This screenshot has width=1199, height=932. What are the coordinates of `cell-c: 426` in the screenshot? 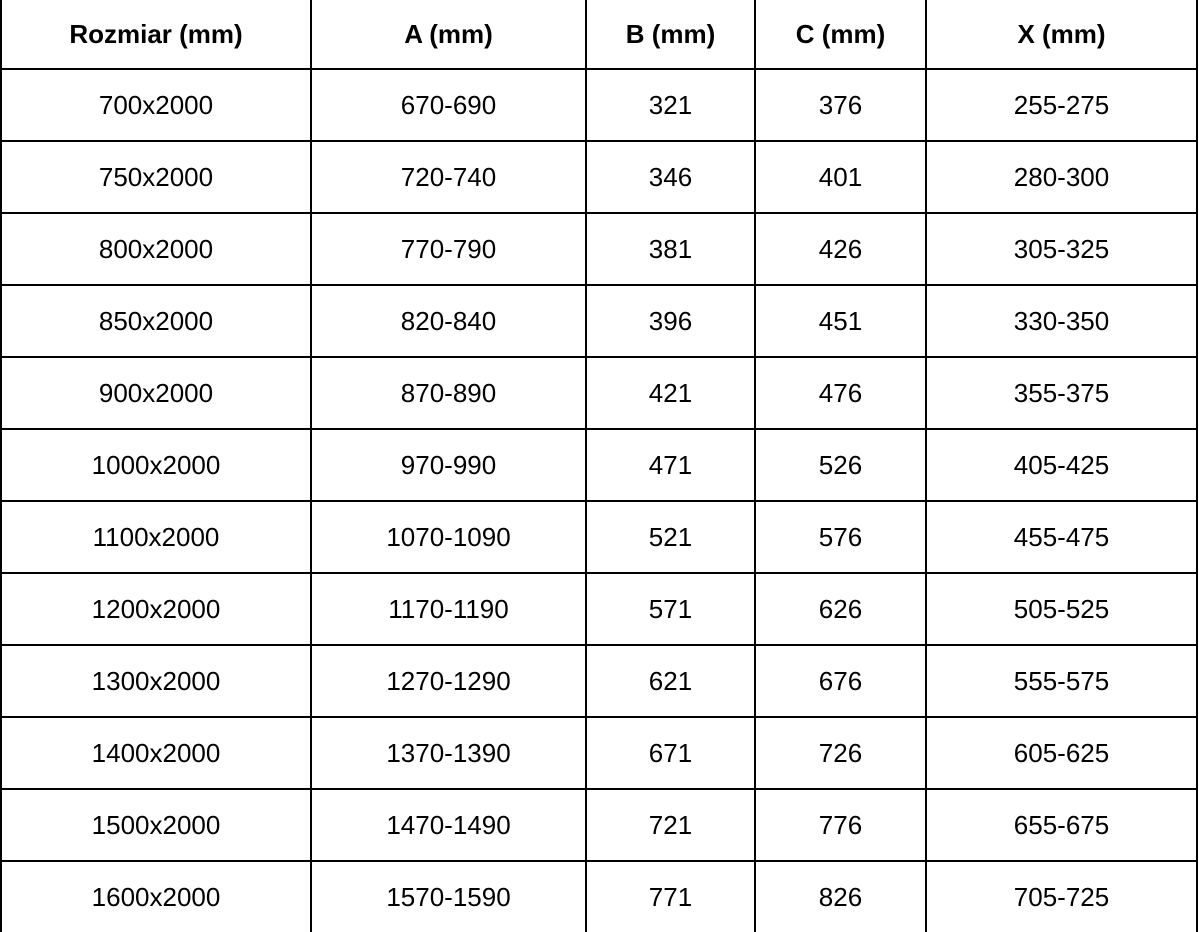 It's located at (840, 249).